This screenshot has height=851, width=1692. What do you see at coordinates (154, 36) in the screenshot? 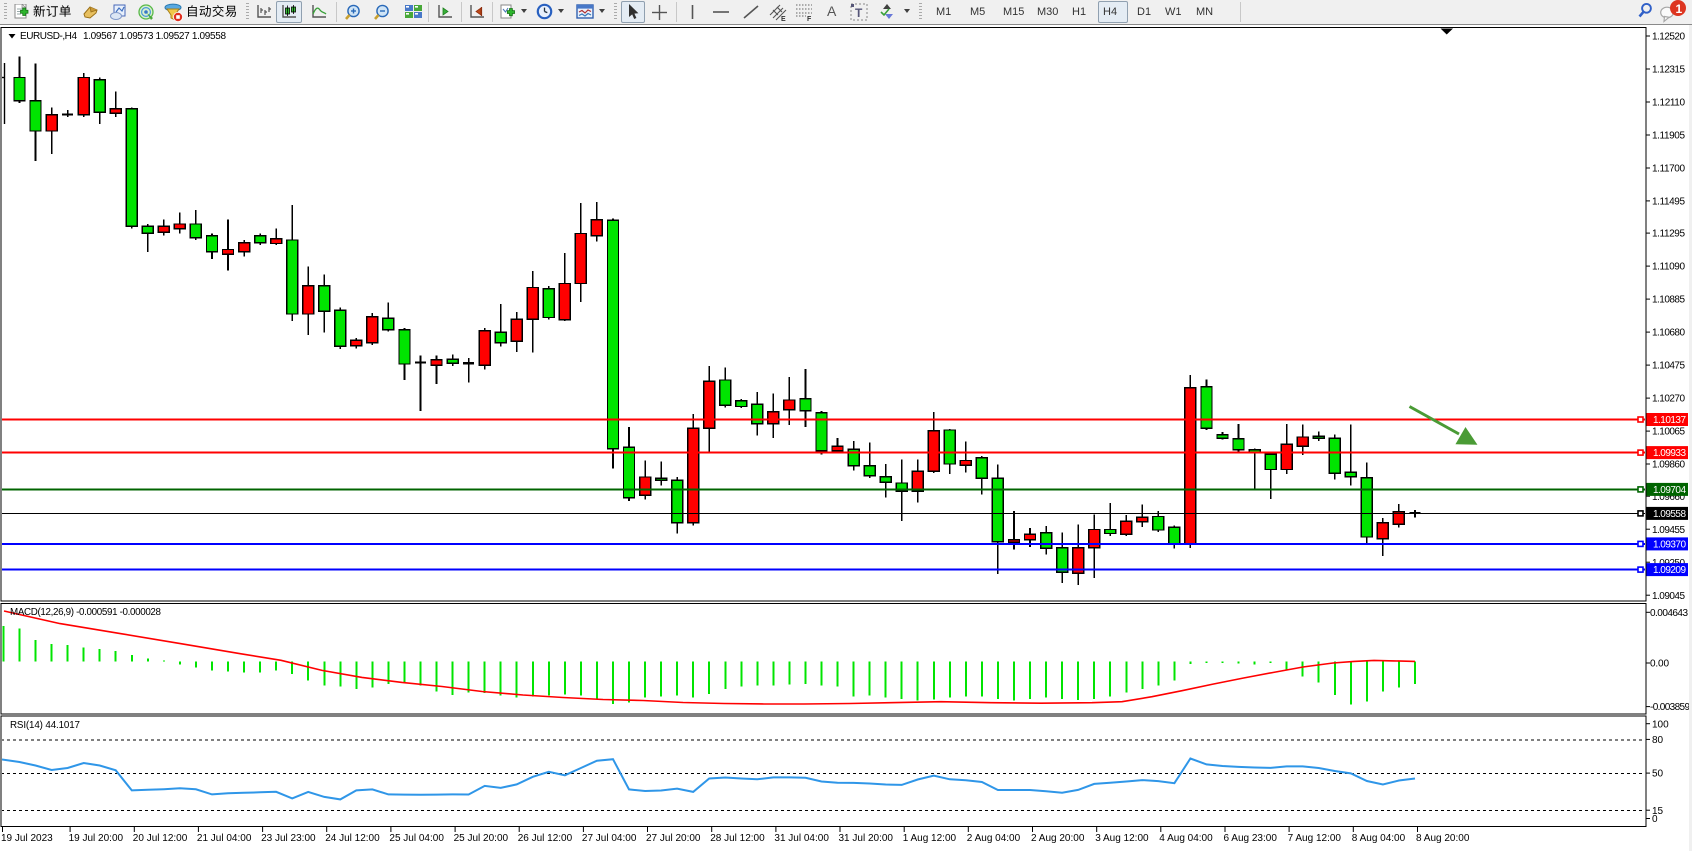
I see `svg-text:1.09567 1.09573 1.09527 1.0955: 1.09567 1.09573 1.09527 1.09558` at bounding box center [154, 36].